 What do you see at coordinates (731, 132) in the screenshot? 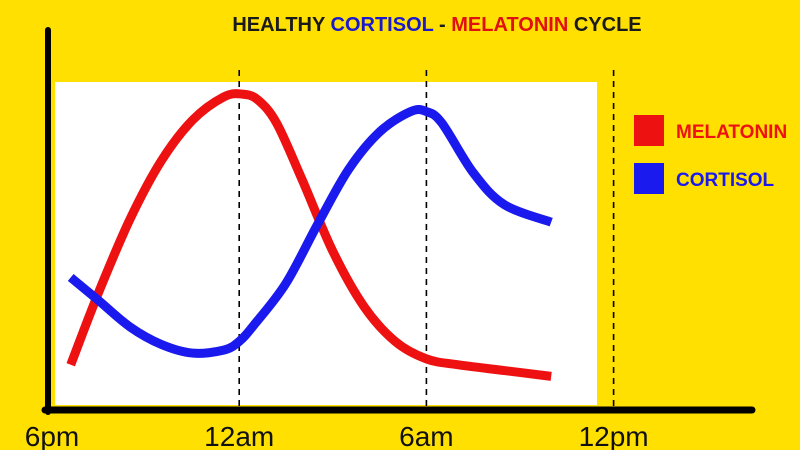
I see `legend-label: MELATONIN` at bounding box center [731, 132].